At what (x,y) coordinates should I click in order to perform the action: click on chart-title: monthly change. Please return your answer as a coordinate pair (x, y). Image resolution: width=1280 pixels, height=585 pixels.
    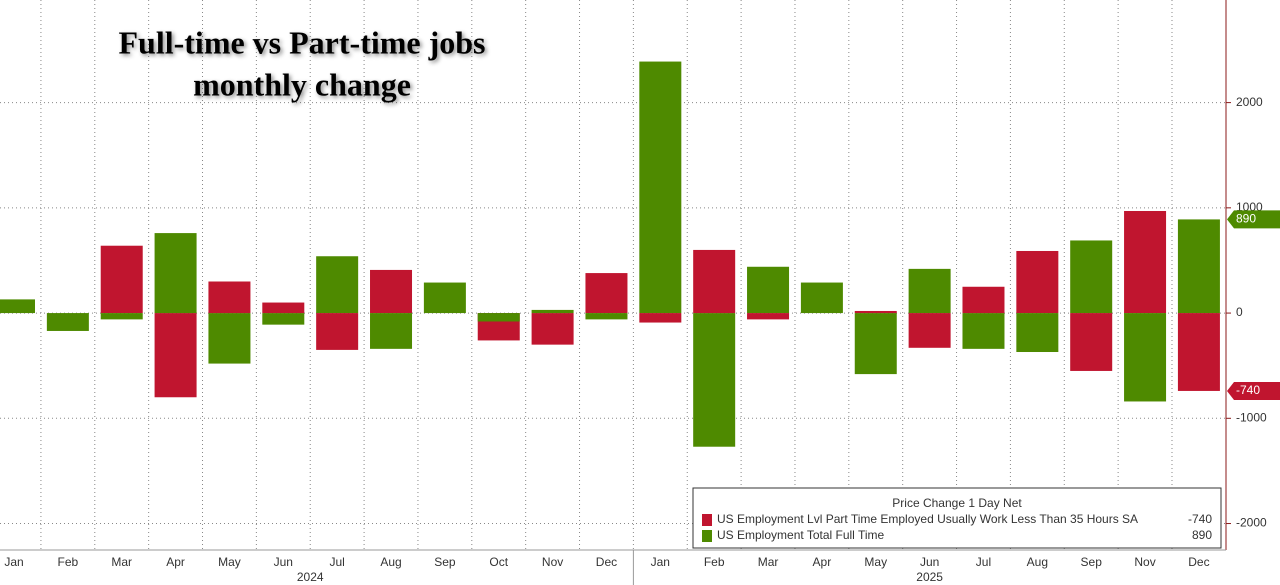
    Looking at the image, I should click on (302, 84).